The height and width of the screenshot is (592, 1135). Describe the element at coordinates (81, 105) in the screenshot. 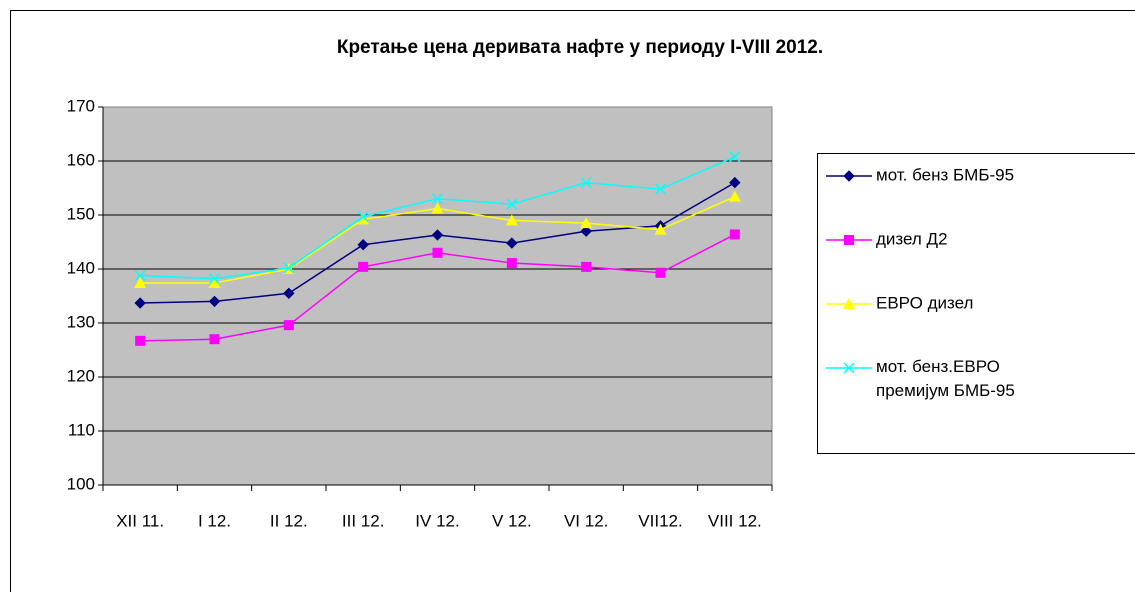

I see `y-tick-label: 170` at that location.